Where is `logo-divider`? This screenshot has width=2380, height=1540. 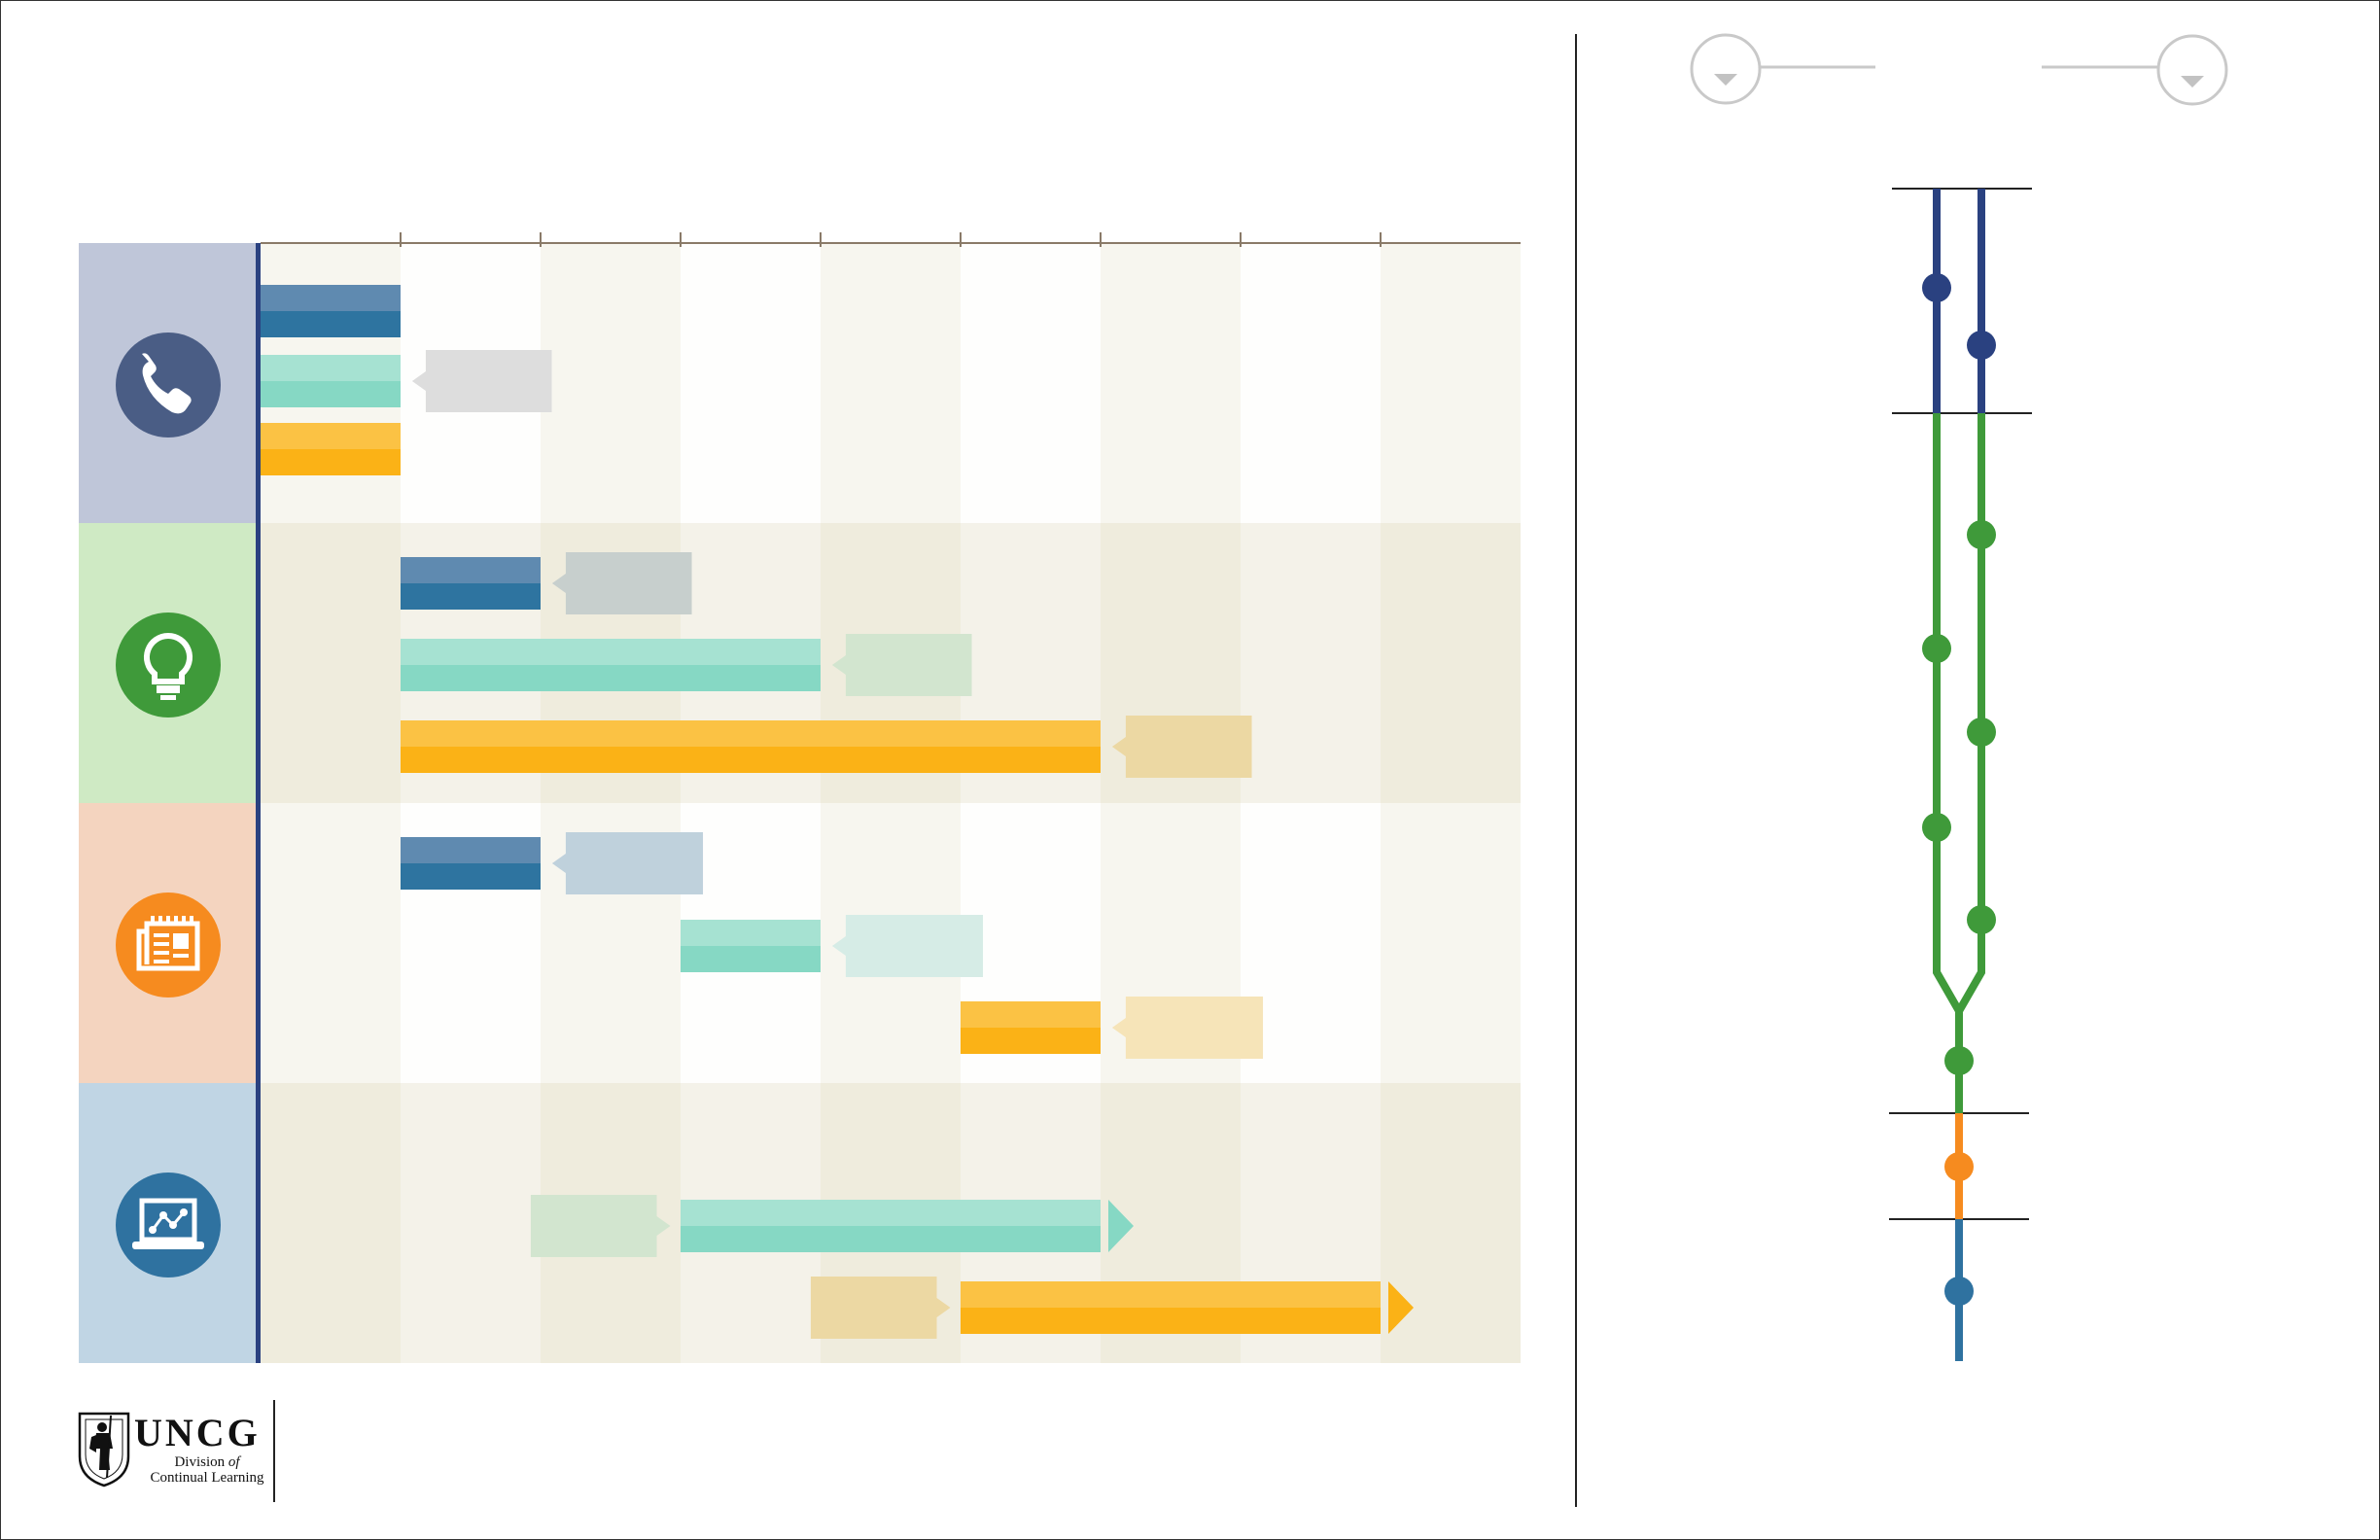
logo-divider is located at coordinates (274, 1451).